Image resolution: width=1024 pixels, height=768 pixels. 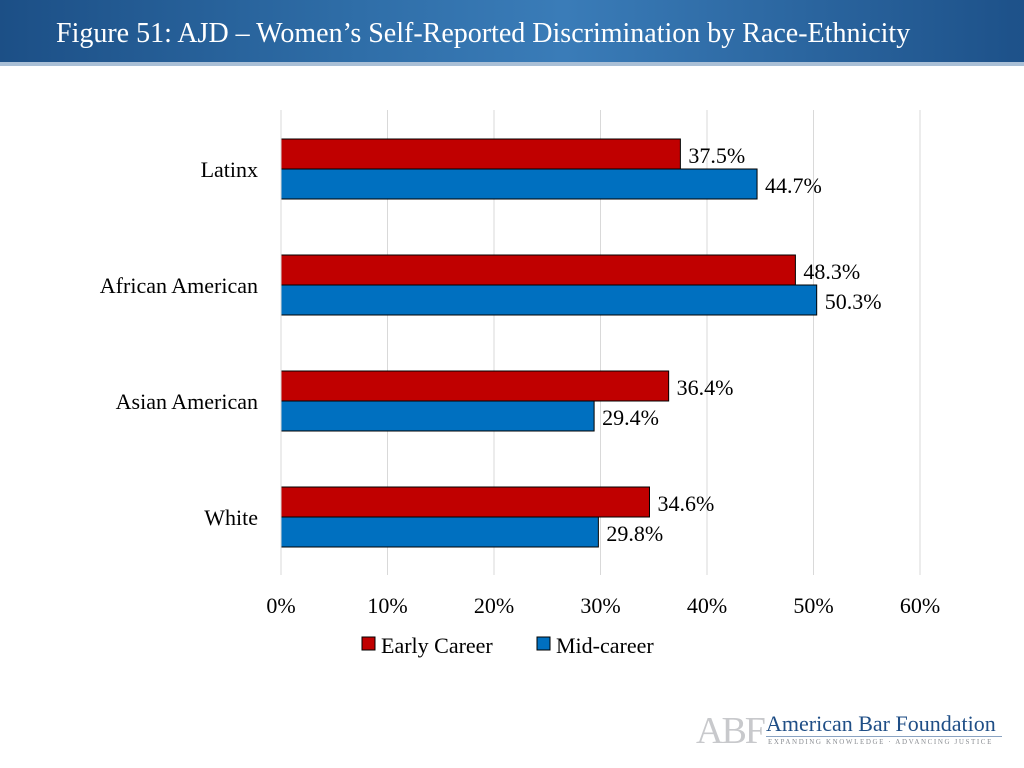 What do you see at coordinates (229, 169) in the screenshot?
I see `category-label-0: Latinx` at bounding box center [229, 169].